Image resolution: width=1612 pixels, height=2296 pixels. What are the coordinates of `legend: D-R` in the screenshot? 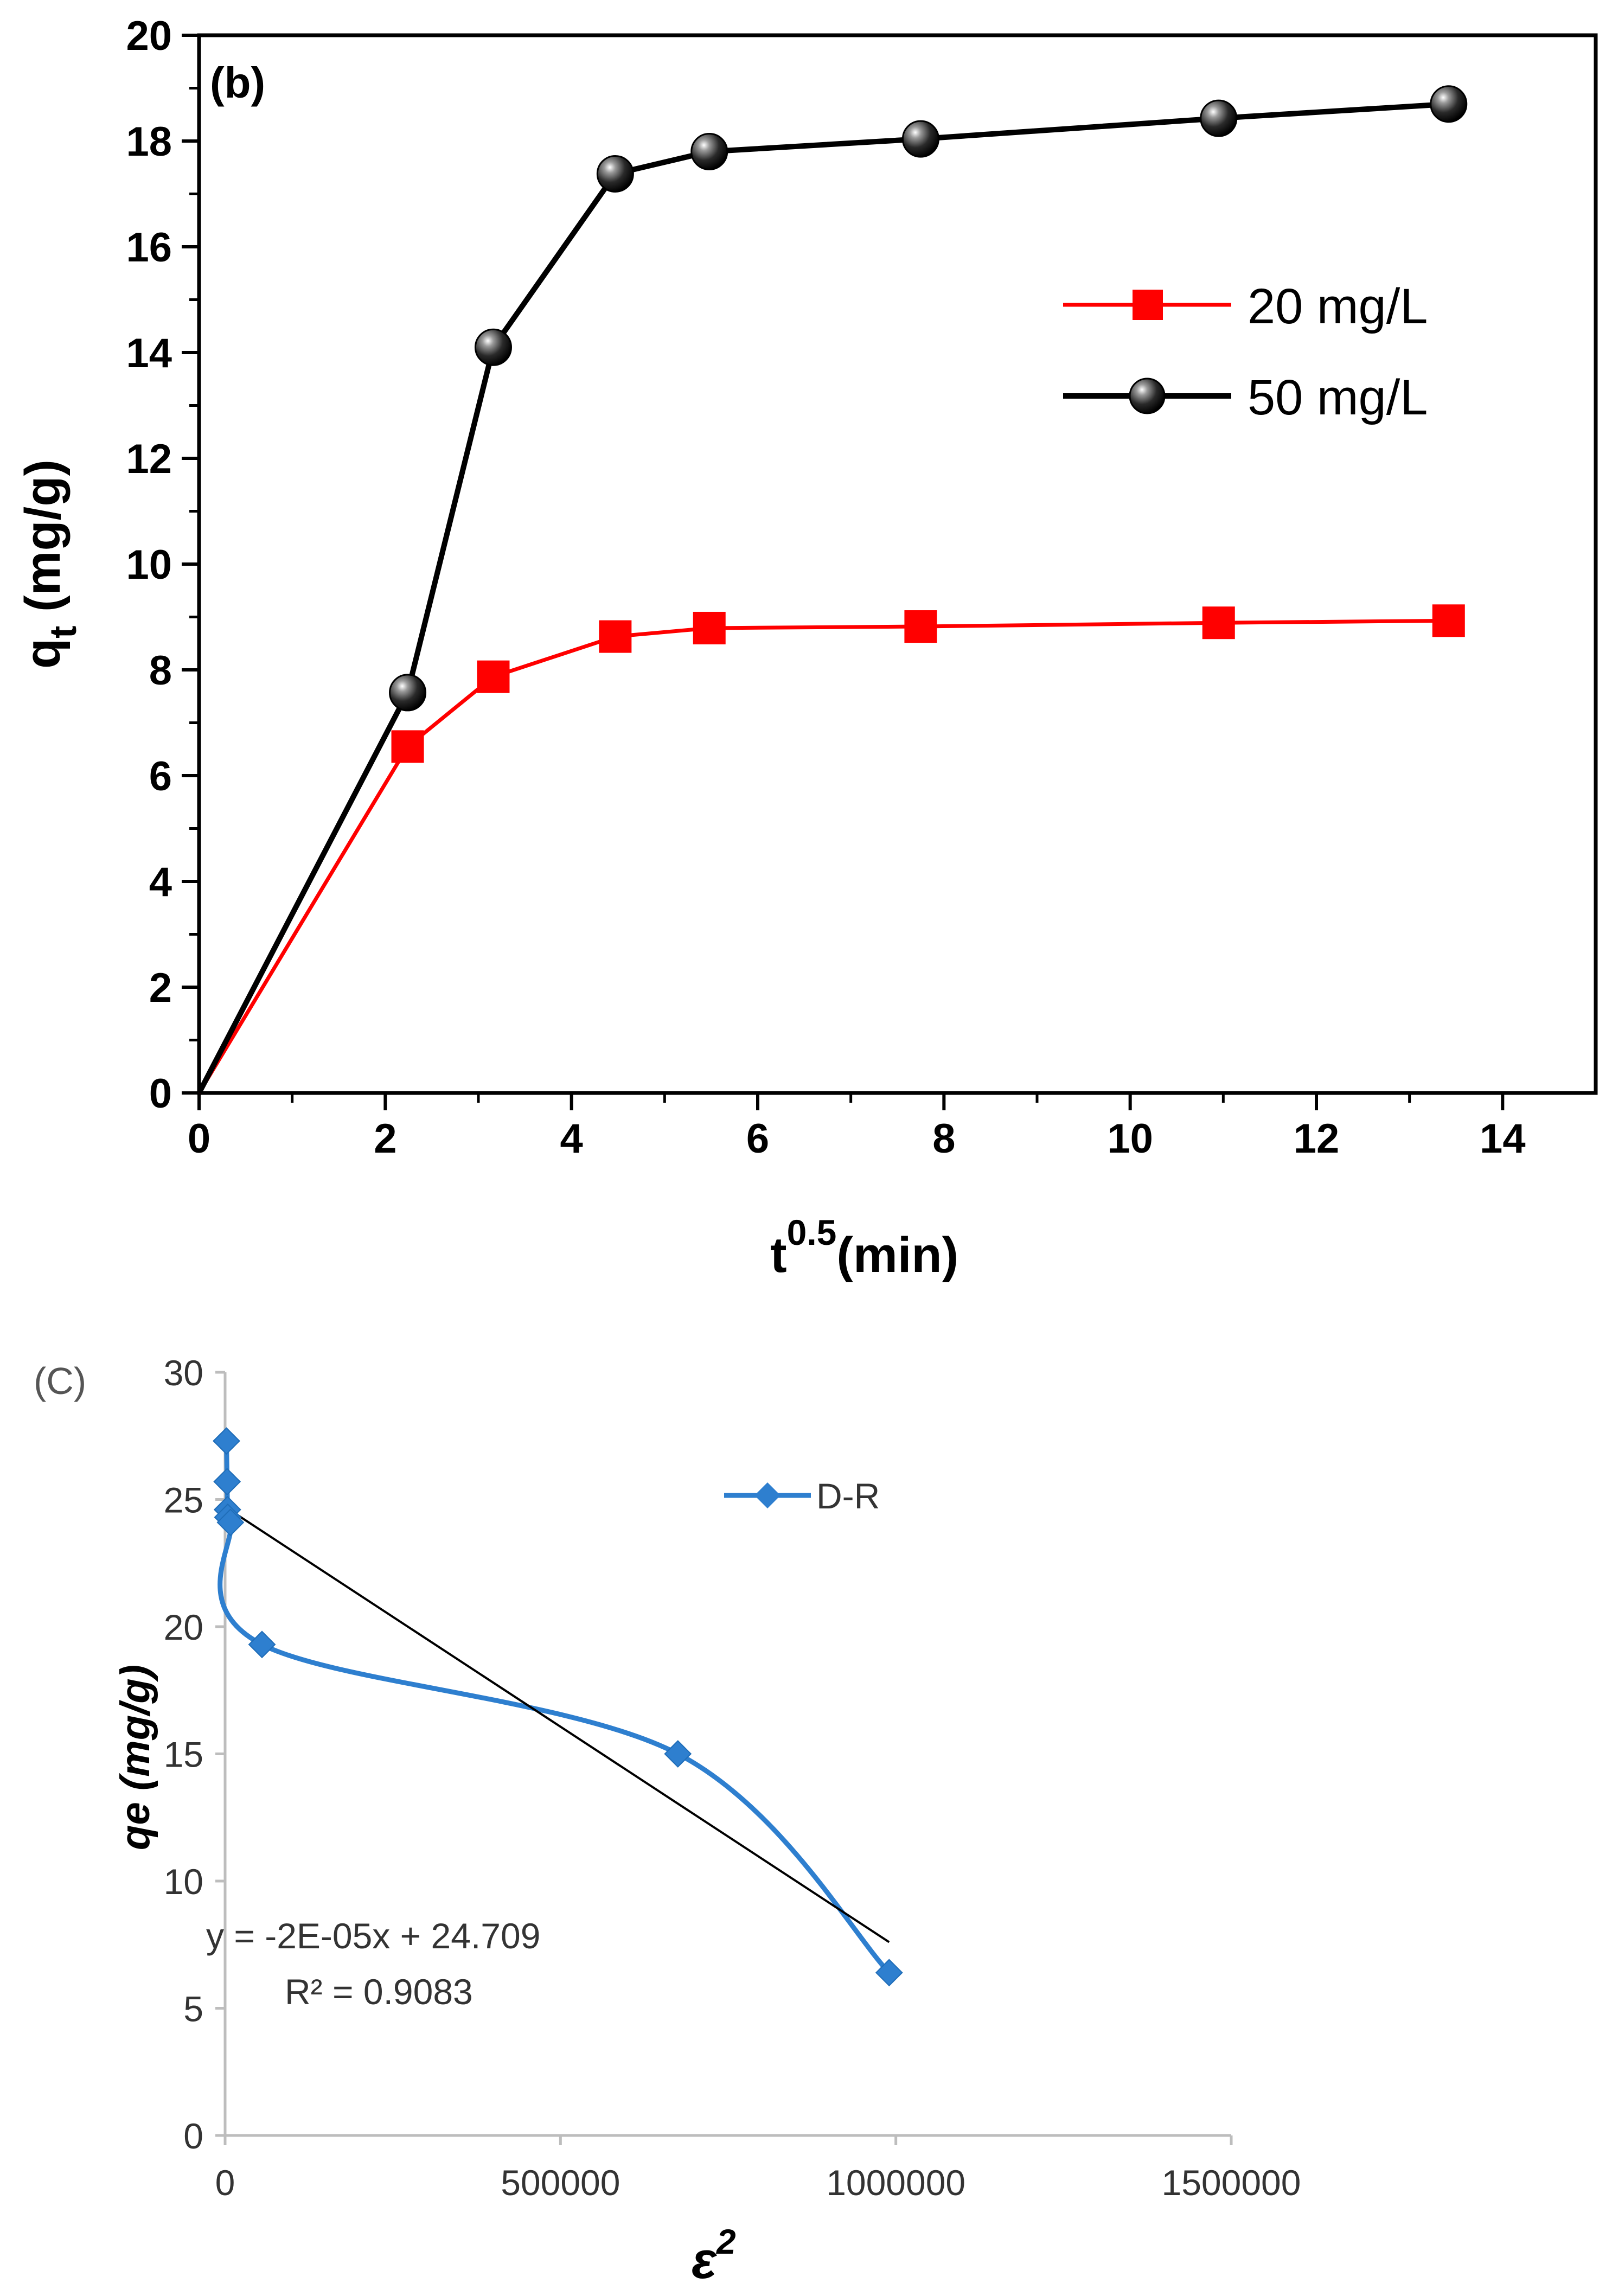 It's located at (802, 1496).